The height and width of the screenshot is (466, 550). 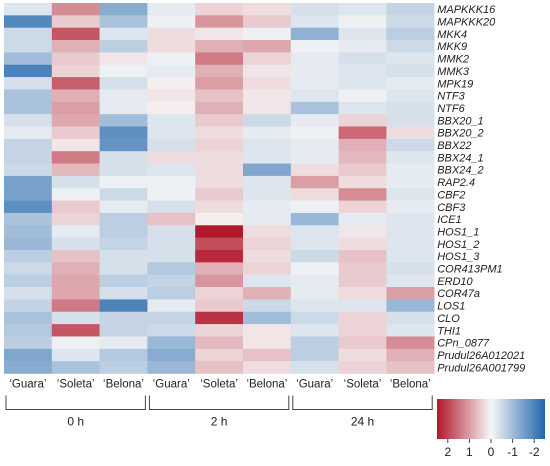 I want to click on legend-colorbar, so click(x=491, y=419).